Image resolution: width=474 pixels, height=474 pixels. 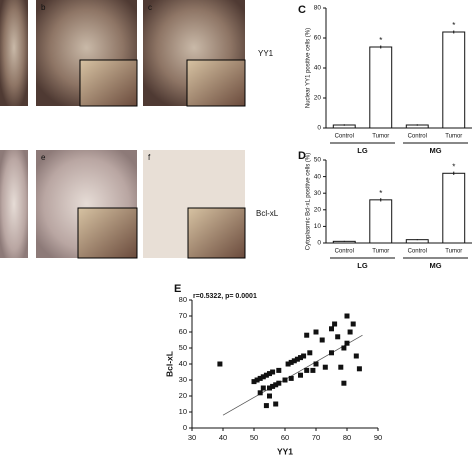 What do you see at coordinates (169, 364) in the screenshot?
I see `y-axis-label: Bcl-xL` at bounding box center [169, 364].